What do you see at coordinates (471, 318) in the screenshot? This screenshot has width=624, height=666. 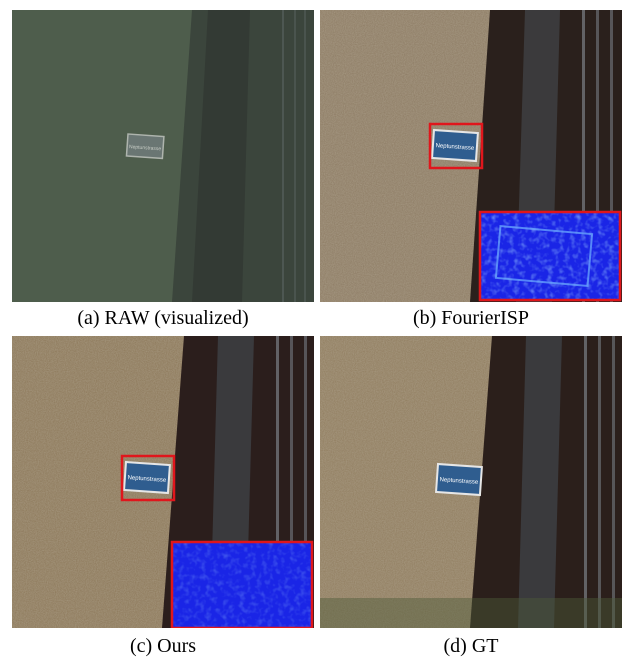 I see `caption-fourierisp: (b) FourierISP` at bounding box center [471, 318].